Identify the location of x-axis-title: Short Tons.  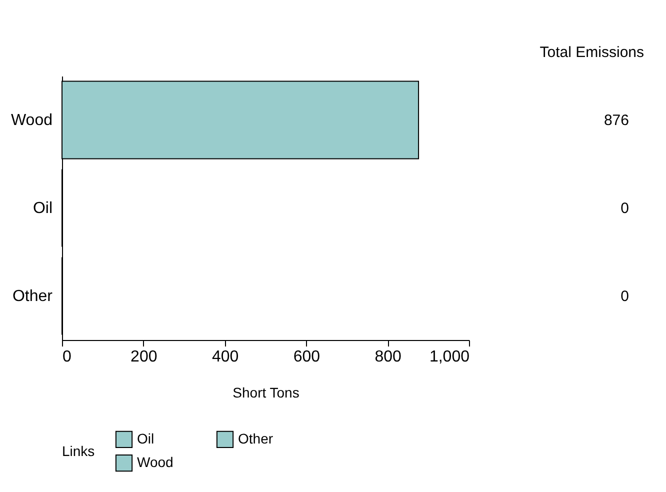
(266, 392).